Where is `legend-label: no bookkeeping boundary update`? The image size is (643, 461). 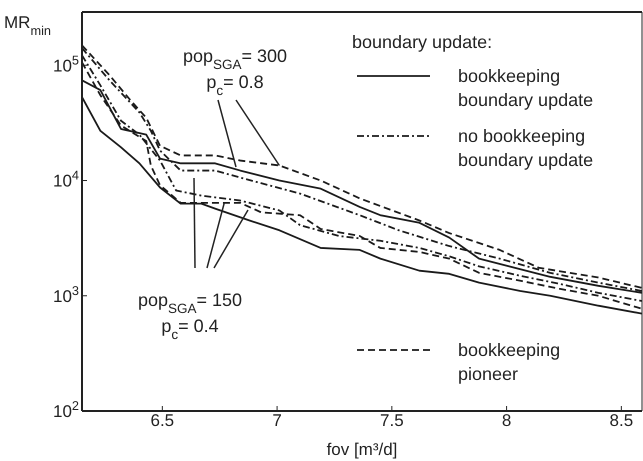 legend-label: no bookkeeping boundary update is located at coordinates (526, 148).